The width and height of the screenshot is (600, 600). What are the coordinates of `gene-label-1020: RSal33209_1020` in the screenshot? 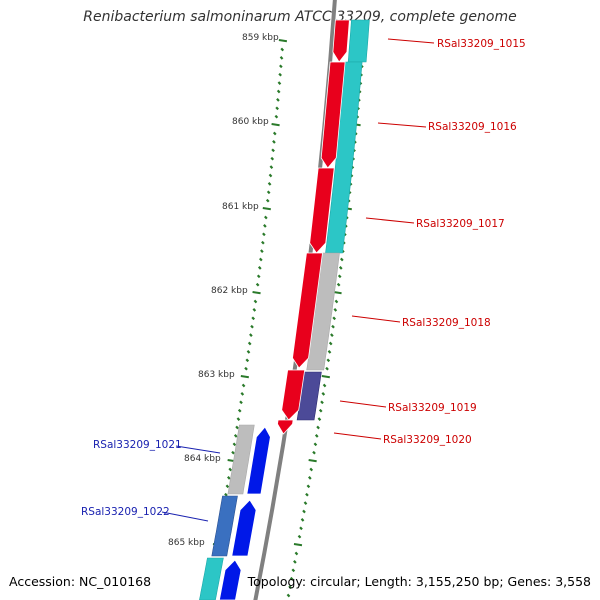 It's located at (427, 440).